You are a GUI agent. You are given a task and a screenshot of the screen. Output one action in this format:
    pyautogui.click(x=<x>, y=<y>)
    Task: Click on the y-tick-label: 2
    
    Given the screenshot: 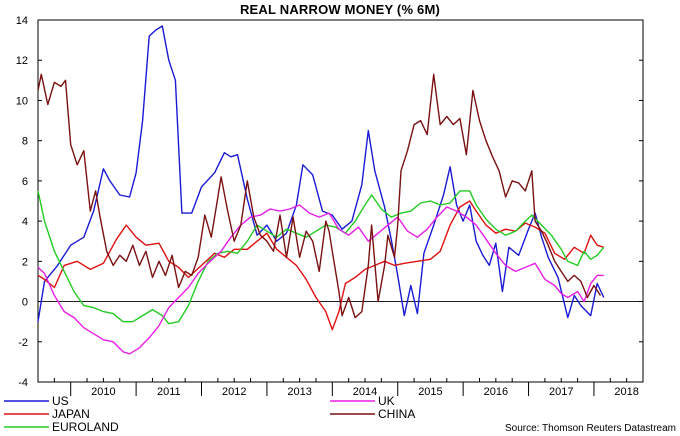 What is the action you would take?
    pyautogui.click(x=25, y=262)
    